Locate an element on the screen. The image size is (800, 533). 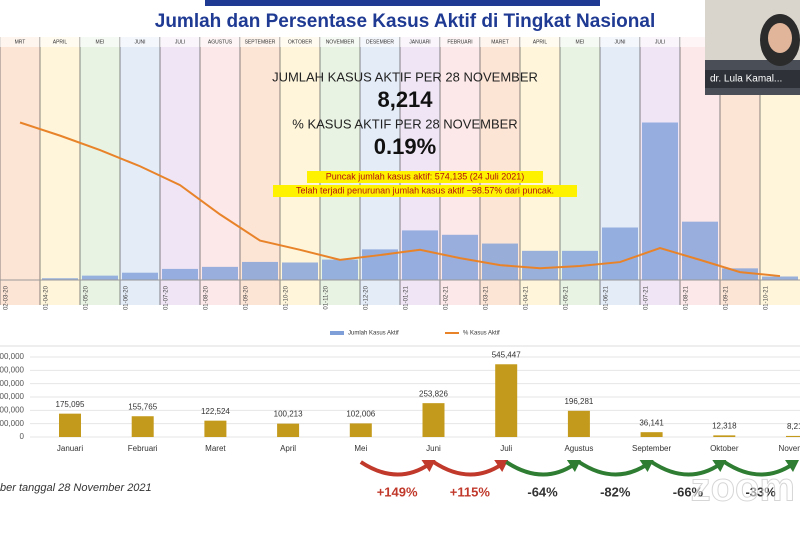
month-label: Agustus is located at coordinates (578, 448).